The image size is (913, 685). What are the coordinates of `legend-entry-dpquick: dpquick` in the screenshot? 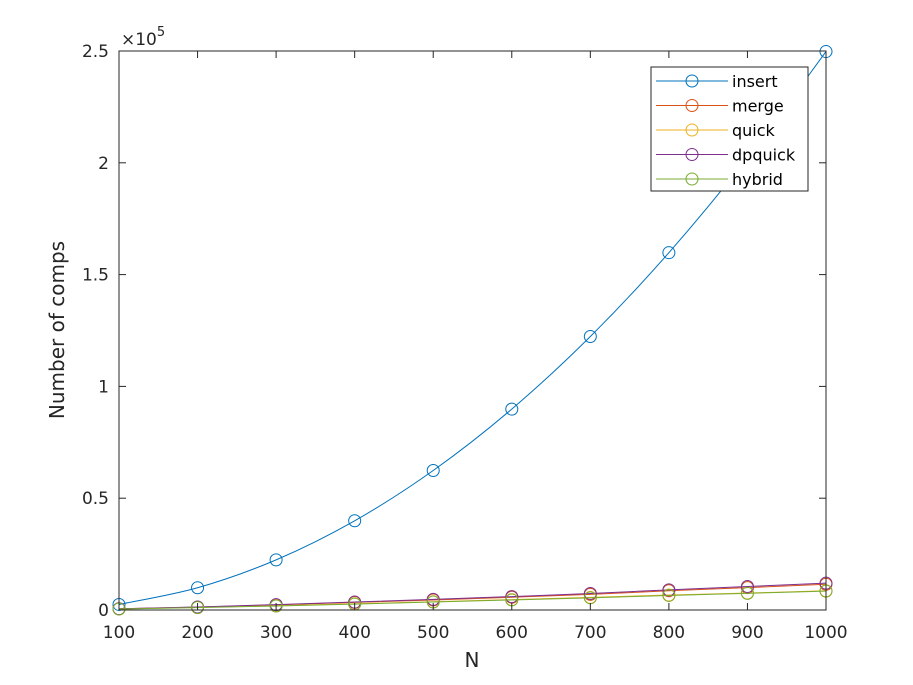 It's located at (726, 155).